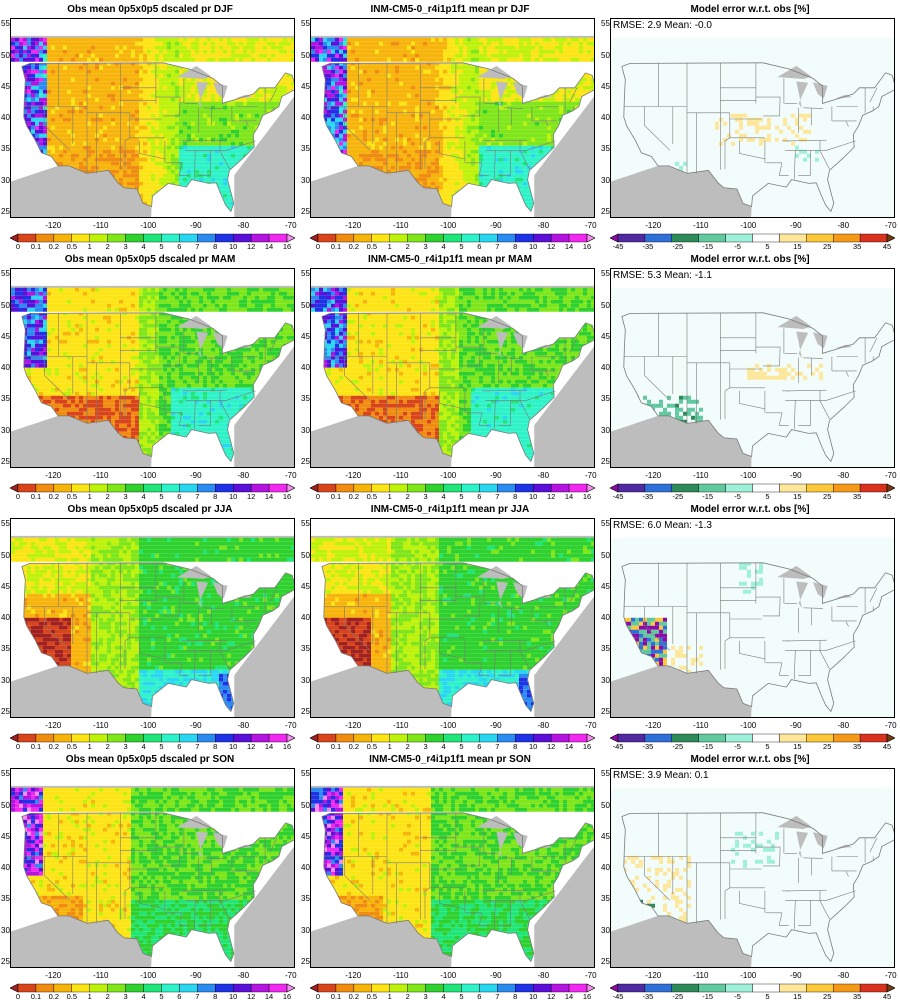 Image resolution: width=900 pixels, height=1001 pixels. Describe the element at coordinates (291, 238) in the screenshot. I see `colorbar-extend-high` at that location.